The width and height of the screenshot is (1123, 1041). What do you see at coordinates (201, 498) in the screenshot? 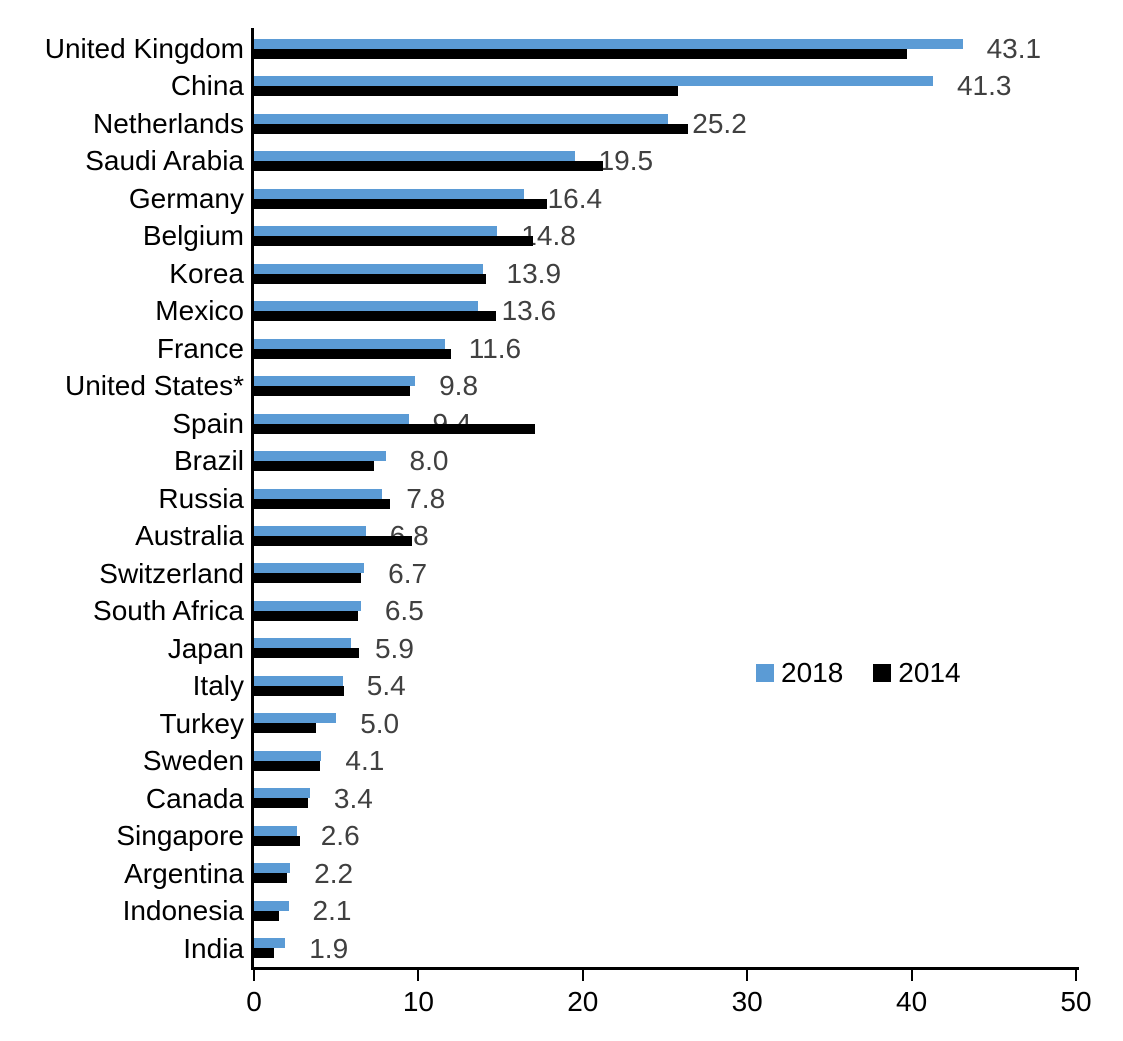
I see `category-label: Russia` at bounding box center [201, 498].